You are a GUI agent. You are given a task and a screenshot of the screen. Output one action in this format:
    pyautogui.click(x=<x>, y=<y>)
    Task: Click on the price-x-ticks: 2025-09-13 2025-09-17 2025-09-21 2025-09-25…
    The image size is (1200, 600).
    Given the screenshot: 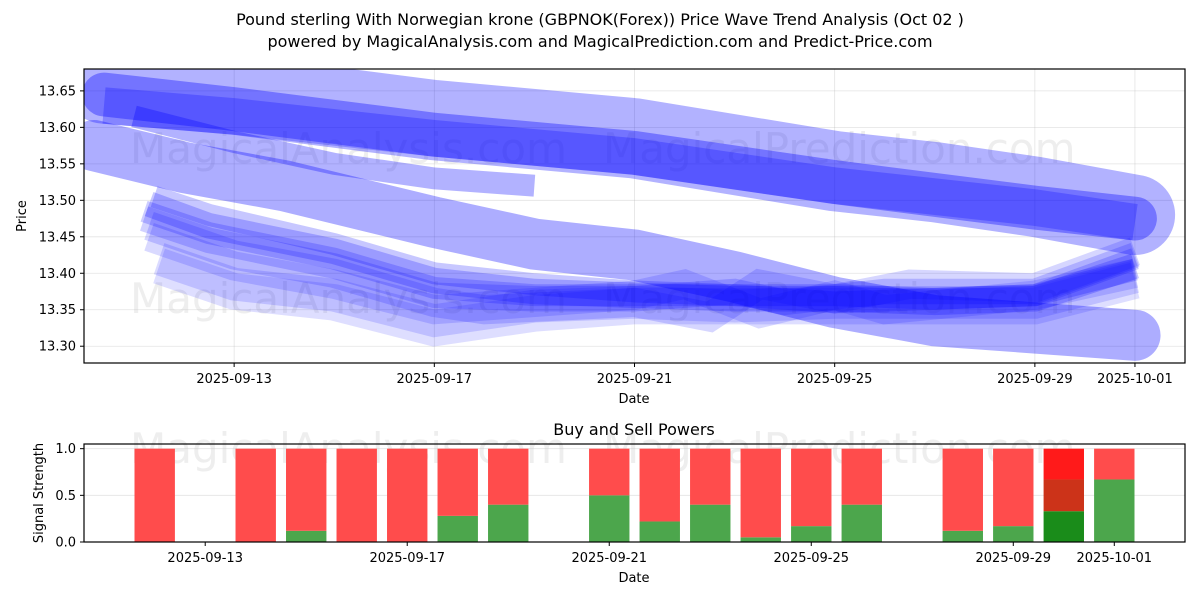 What is the action you would take?
    pyautogui.click(x=684, y=375)
    